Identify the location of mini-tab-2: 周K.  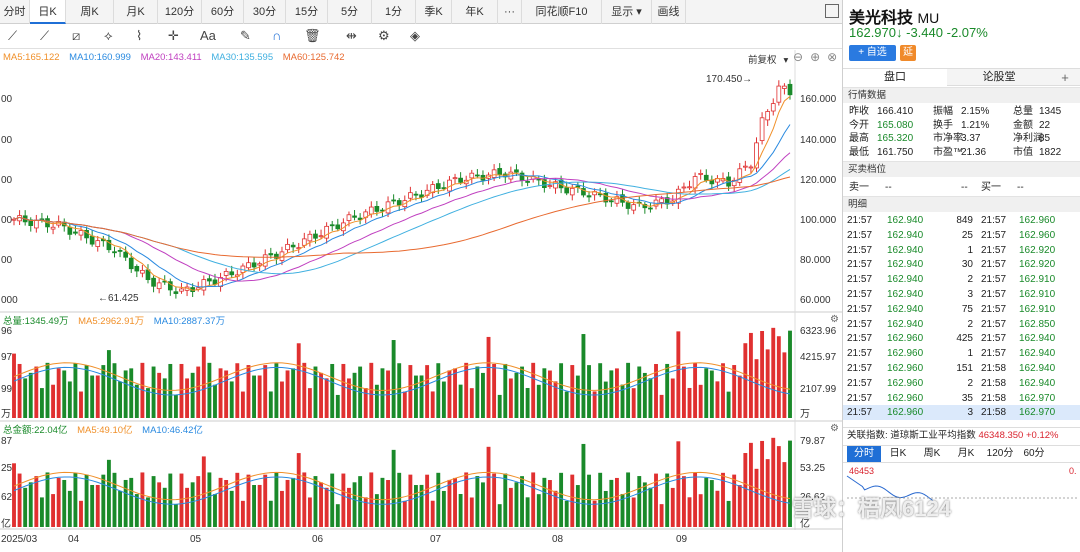
(932, 453).